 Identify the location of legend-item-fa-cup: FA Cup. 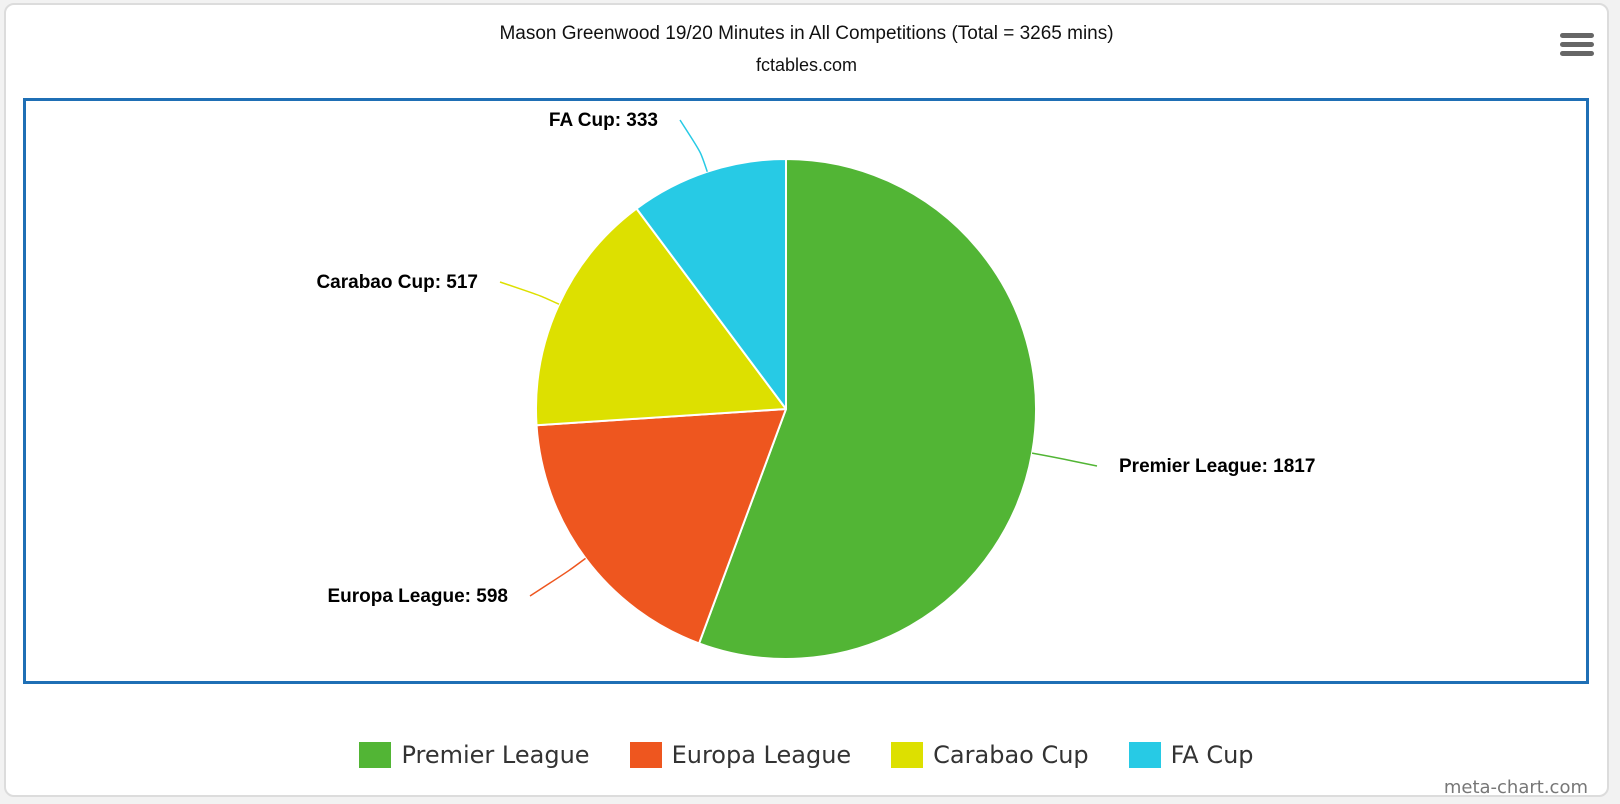
(1191, 755).